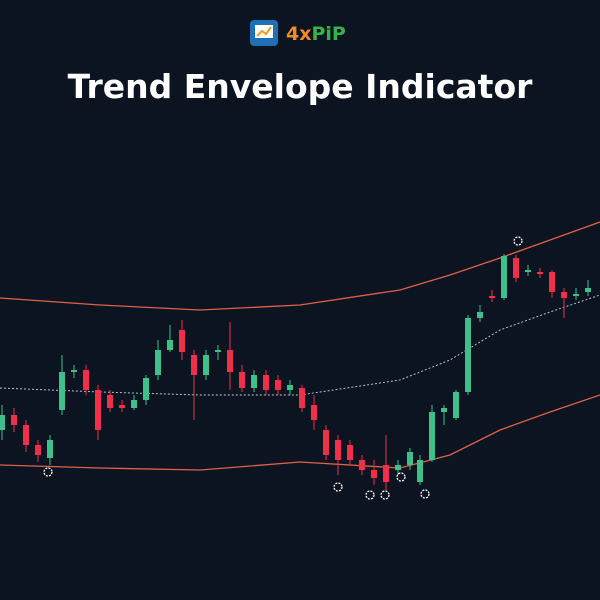  I want to click on chart-title: Trend Envelope Indicator, so click(301, 86).